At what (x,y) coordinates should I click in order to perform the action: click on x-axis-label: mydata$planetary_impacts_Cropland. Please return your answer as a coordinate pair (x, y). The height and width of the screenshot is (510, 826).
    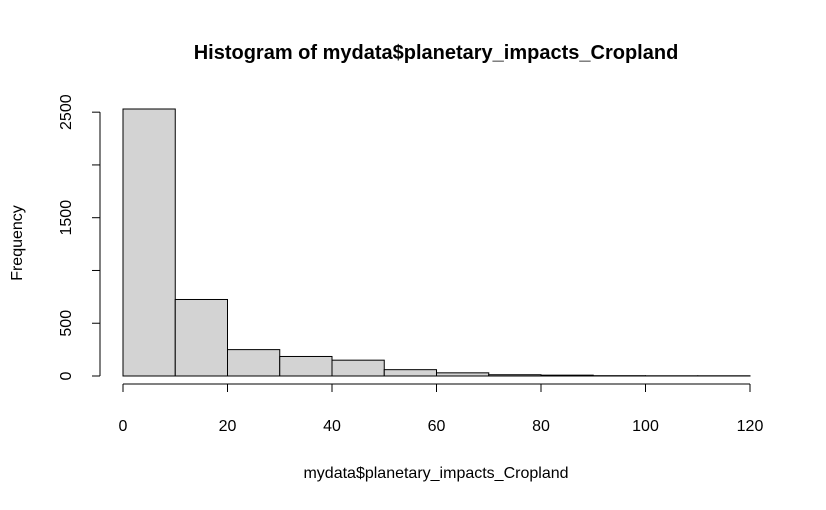
    Looking at the image, I should click on (435, 473).